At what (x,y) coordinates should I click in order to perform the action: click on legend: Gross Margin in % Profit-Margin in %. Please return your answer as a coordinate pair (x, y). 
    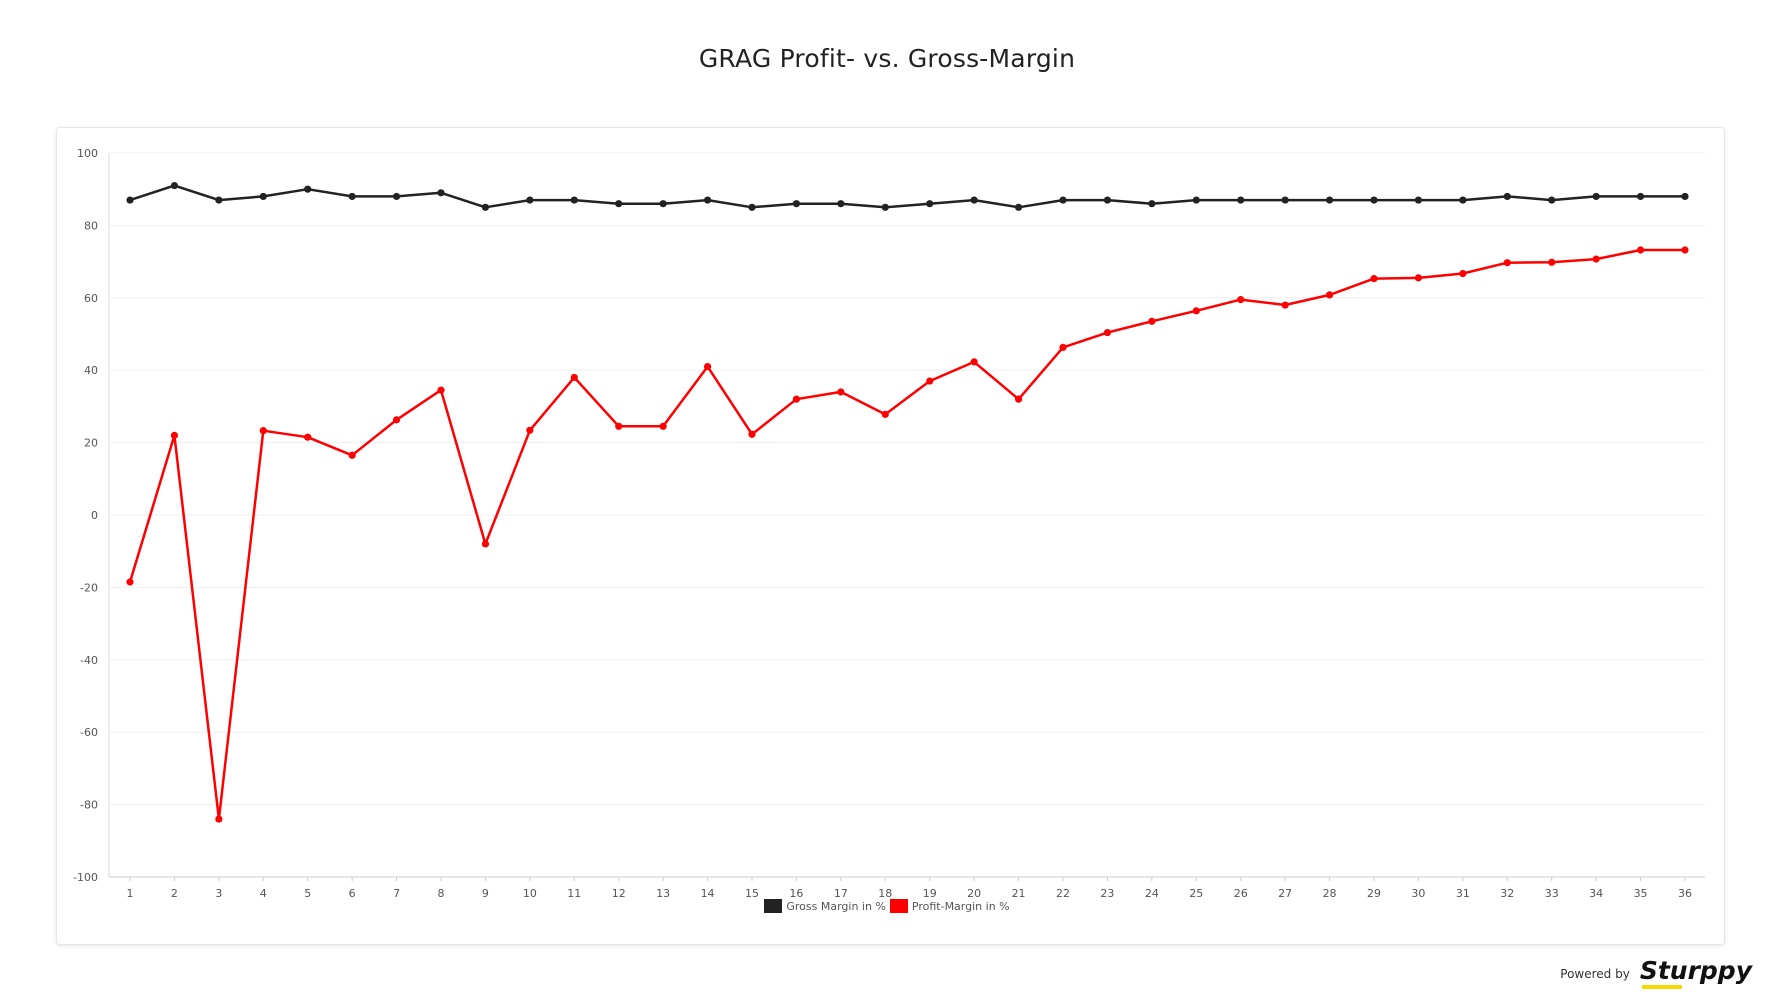
    Looking at the image, I should click on (887, 906).